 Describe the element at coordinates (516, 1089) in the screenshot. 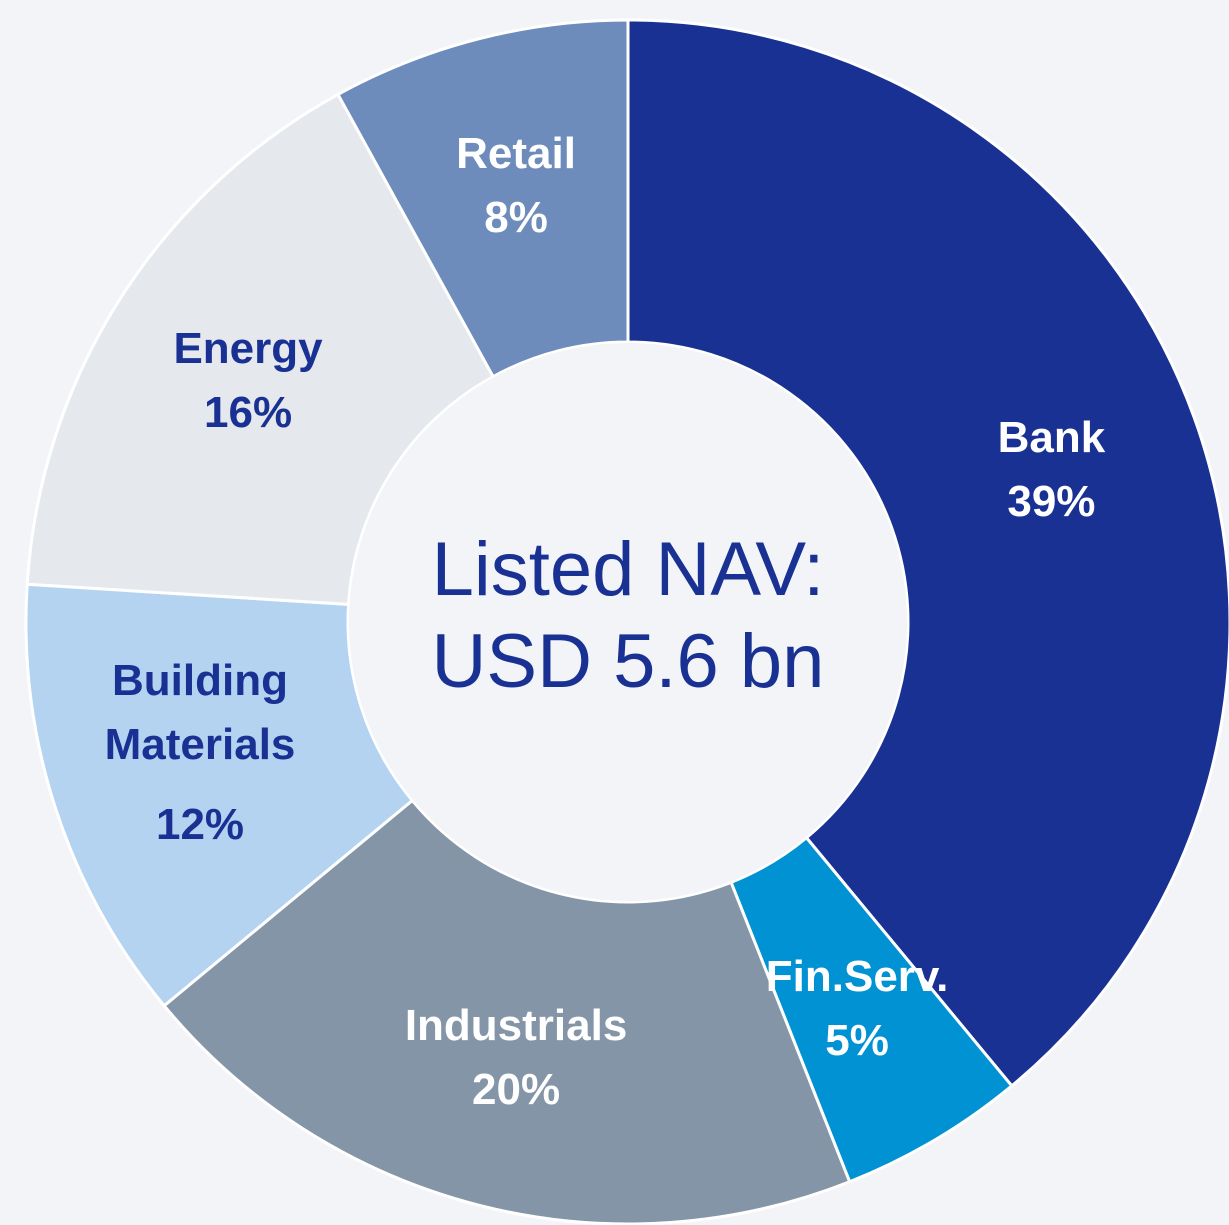

I see `value-label: 20%` at that location.